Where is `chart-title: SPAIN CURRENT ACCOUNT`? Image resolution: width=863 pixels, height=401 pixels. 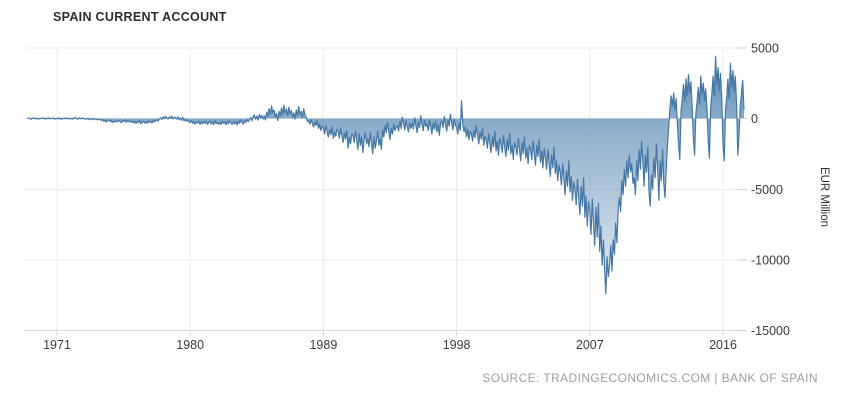 chart-title: SPAIN CURRENT ACCOUNT is located at coordinates (140, 17).